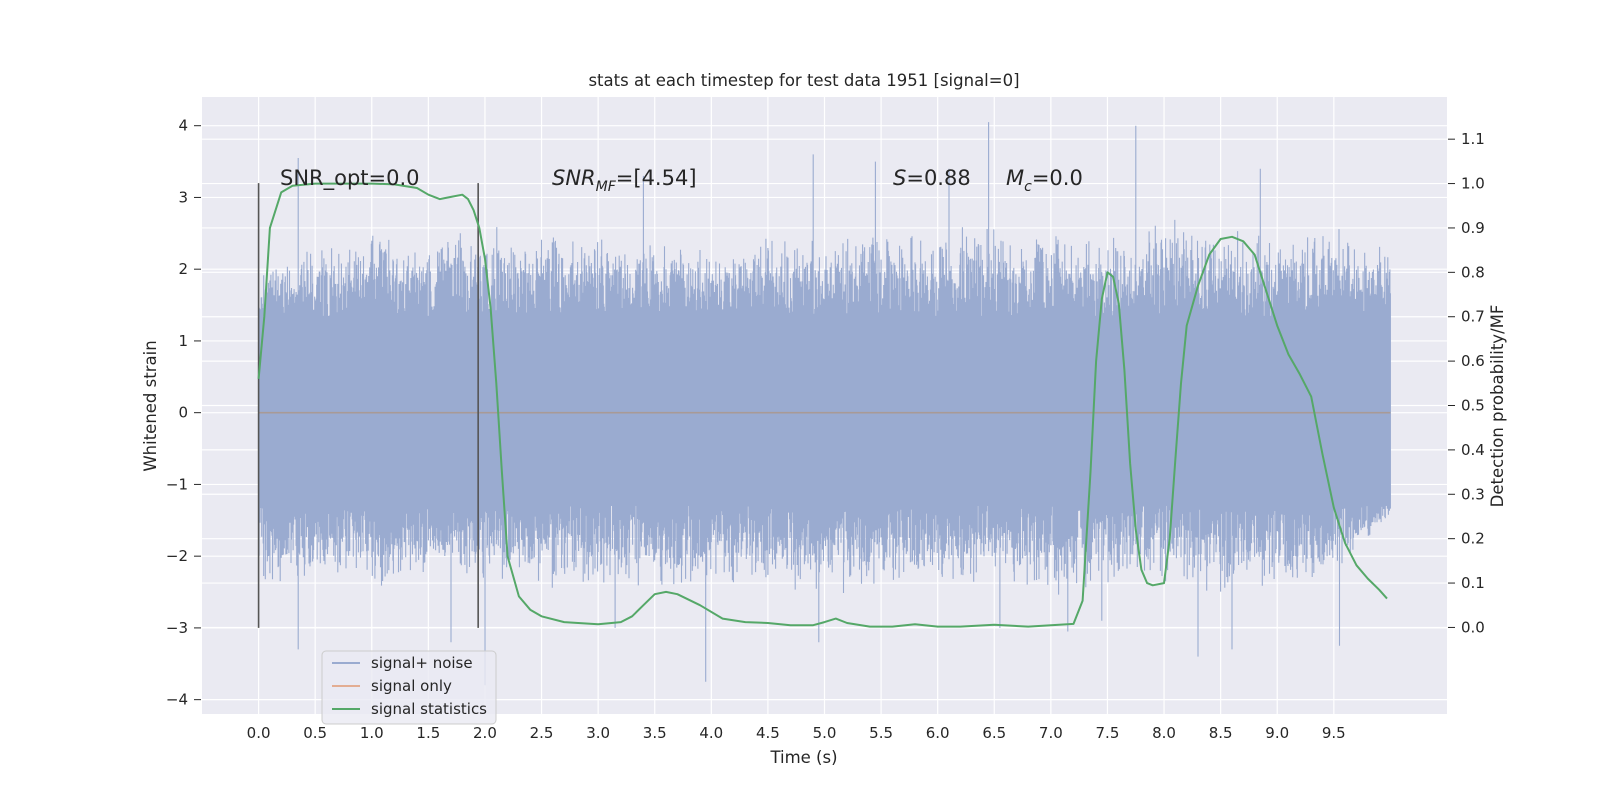  Describe the element at coordinates (372, 733) in the screenshot. I see `x-tick-label: 1.0` at that location.